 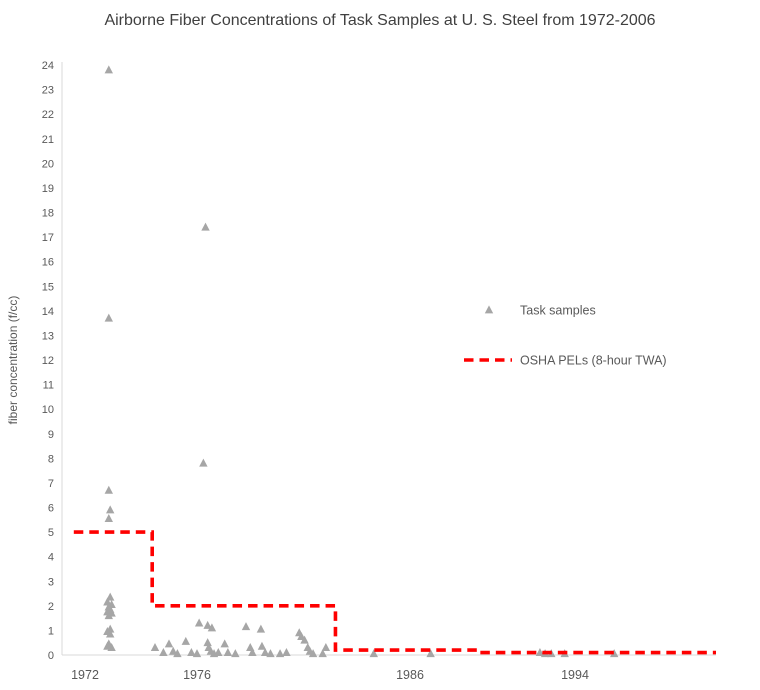 I want to click on y-tick-label: 8, so click(x=51, y=459).